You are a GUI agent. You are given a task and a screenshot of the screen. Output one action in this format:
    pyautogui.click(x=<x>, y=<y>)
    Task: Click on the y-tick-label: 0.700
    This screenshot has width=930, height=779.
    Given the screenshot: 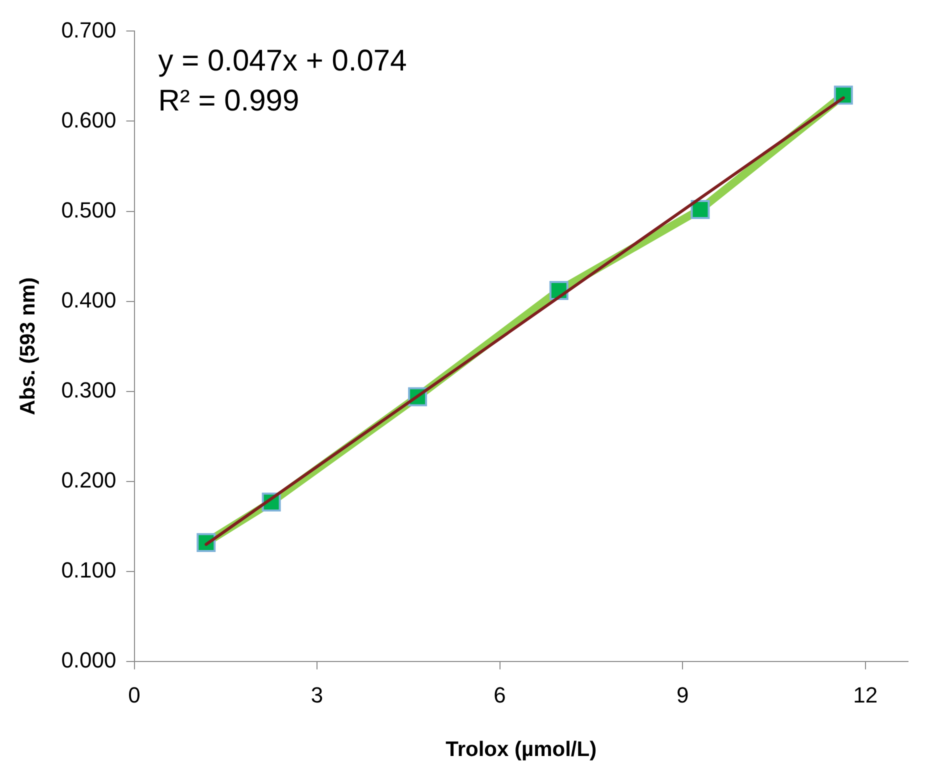 What is the action you would take?
    pyautogui.click(x=88, y=29)
    